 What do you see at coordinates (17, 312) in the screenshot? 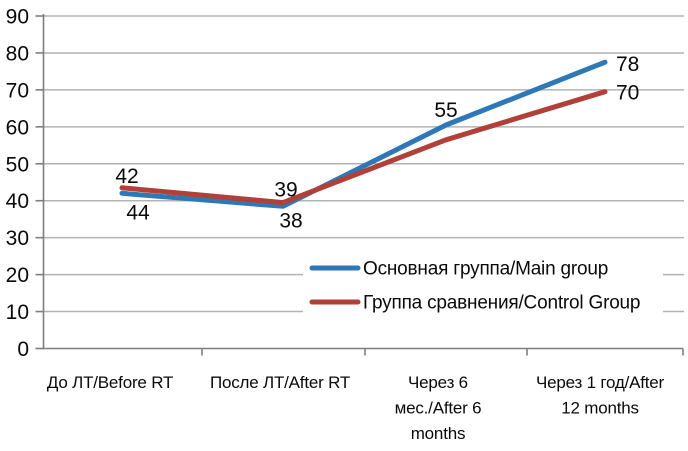
I see `y-tick-label: 10` at bounding box center [17, 312].